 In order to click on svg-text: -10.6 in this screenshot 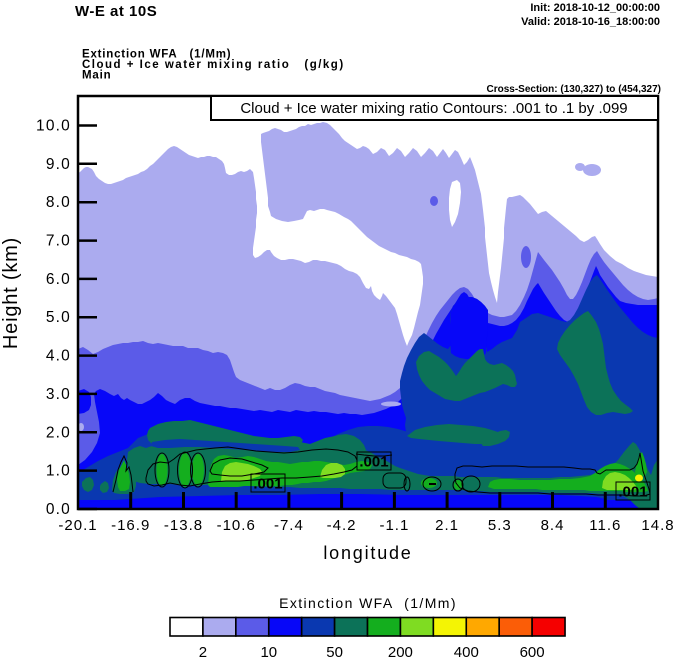, I will do `click(236, 525)`.